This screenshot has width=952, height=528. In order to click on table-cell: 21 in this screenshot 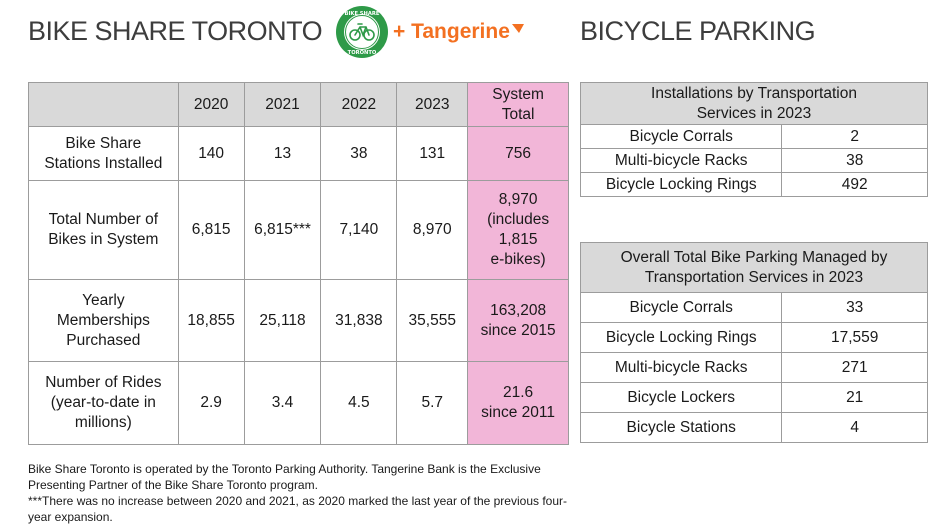, I will do `click(854, 397)`.